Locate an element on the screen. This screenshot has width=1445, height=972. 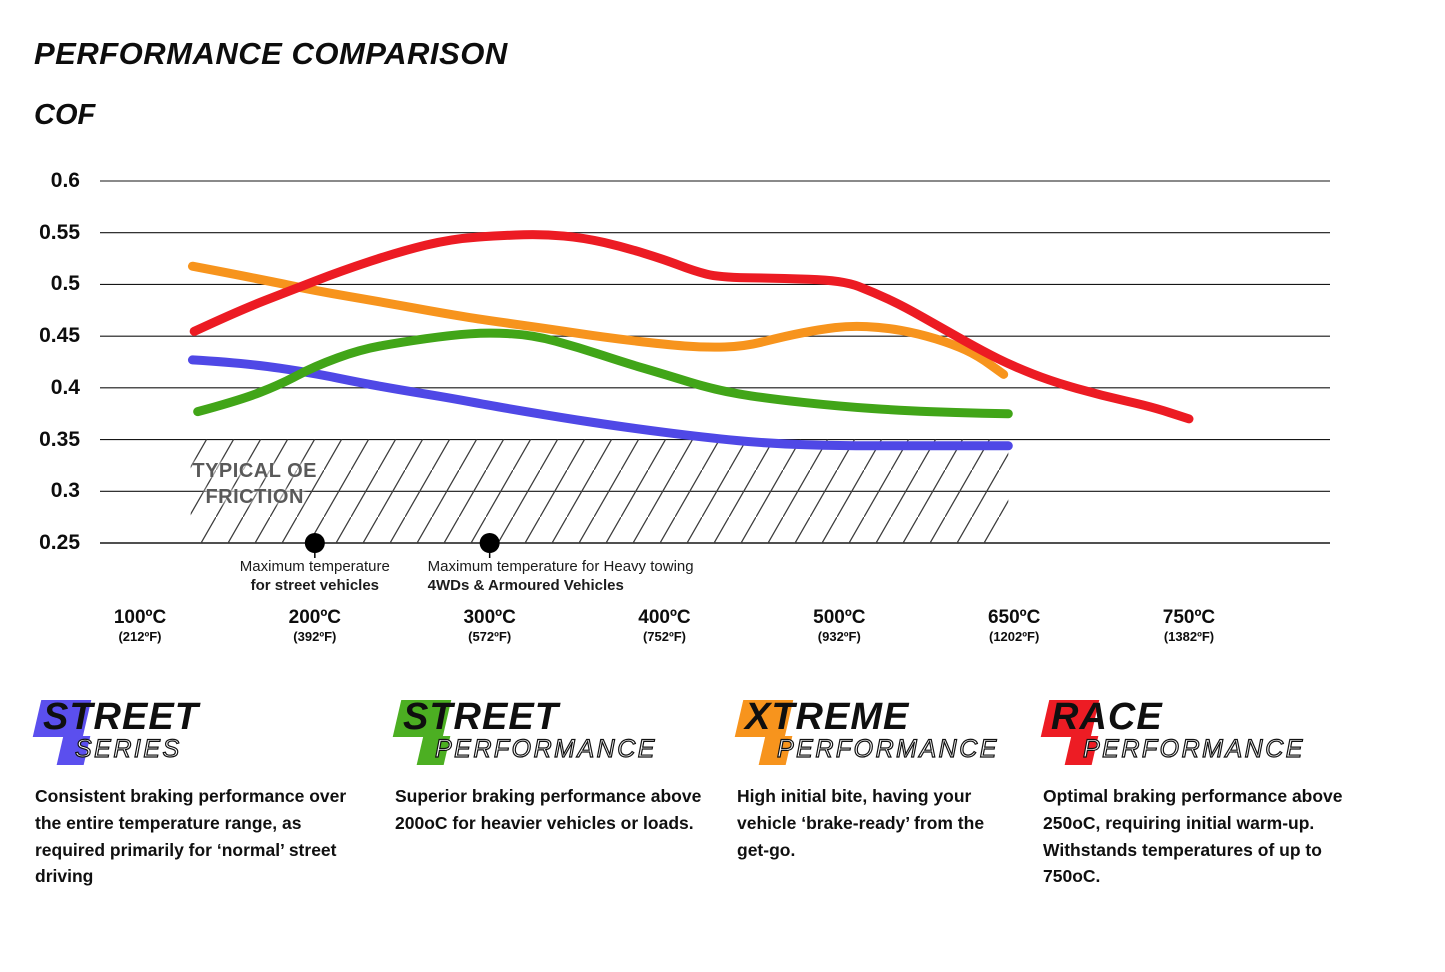
x-tick-650c: 650ºC (1202ºF) is located at coordinates (1014, 626).